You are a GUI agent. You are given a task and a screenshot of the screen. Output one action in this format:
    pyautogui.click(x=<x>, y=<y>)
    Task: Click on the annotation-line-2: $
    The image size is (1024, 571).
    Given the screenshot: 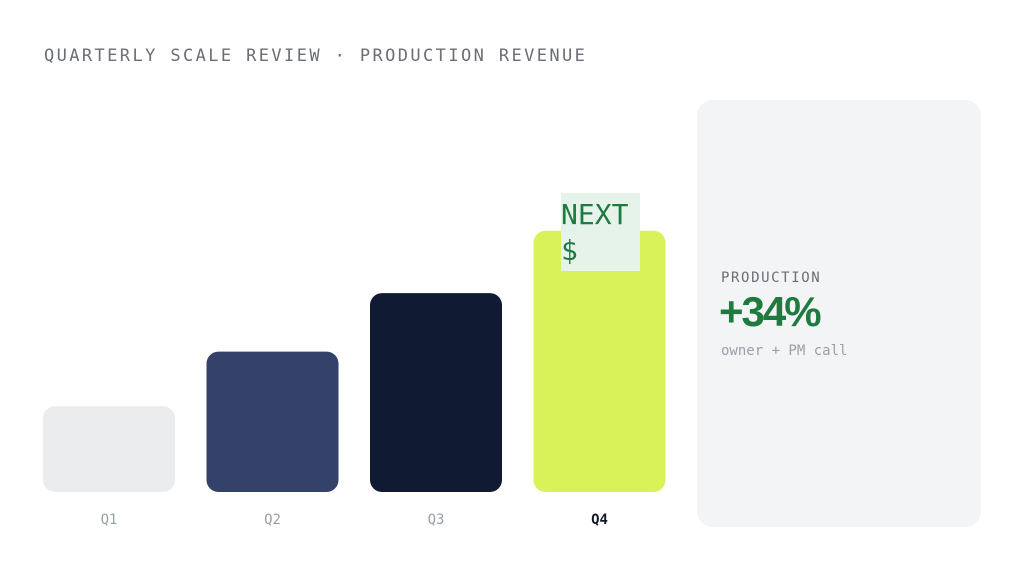 What is the action you would take?
    pyautogui.click(x=569, y=250)
    